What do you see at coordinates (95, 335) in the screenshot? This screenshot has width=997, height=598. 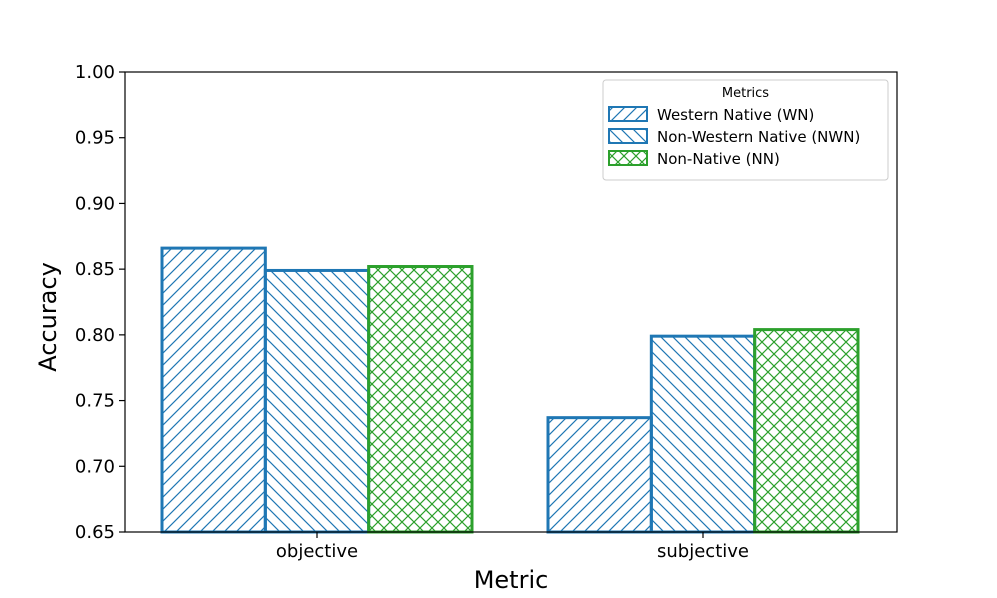 I see `y-tick-label: 0.80` at bounding box center [95, 335].